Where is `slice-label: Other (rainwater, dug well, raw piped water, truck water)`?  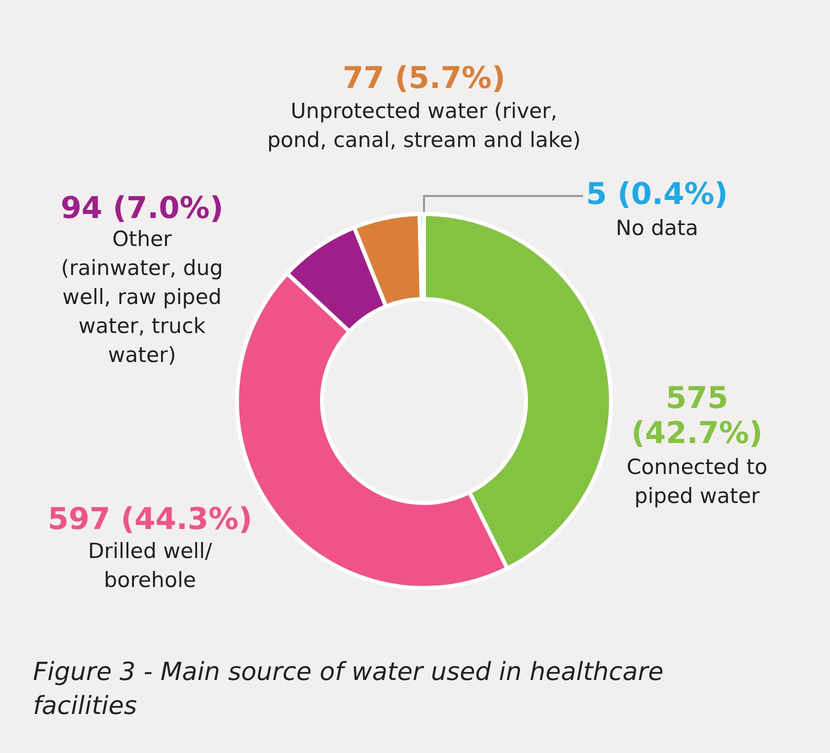
slice-label: Other (rainwater, dug well, raw piped water, truck water) is located at coordinates (142, 297).